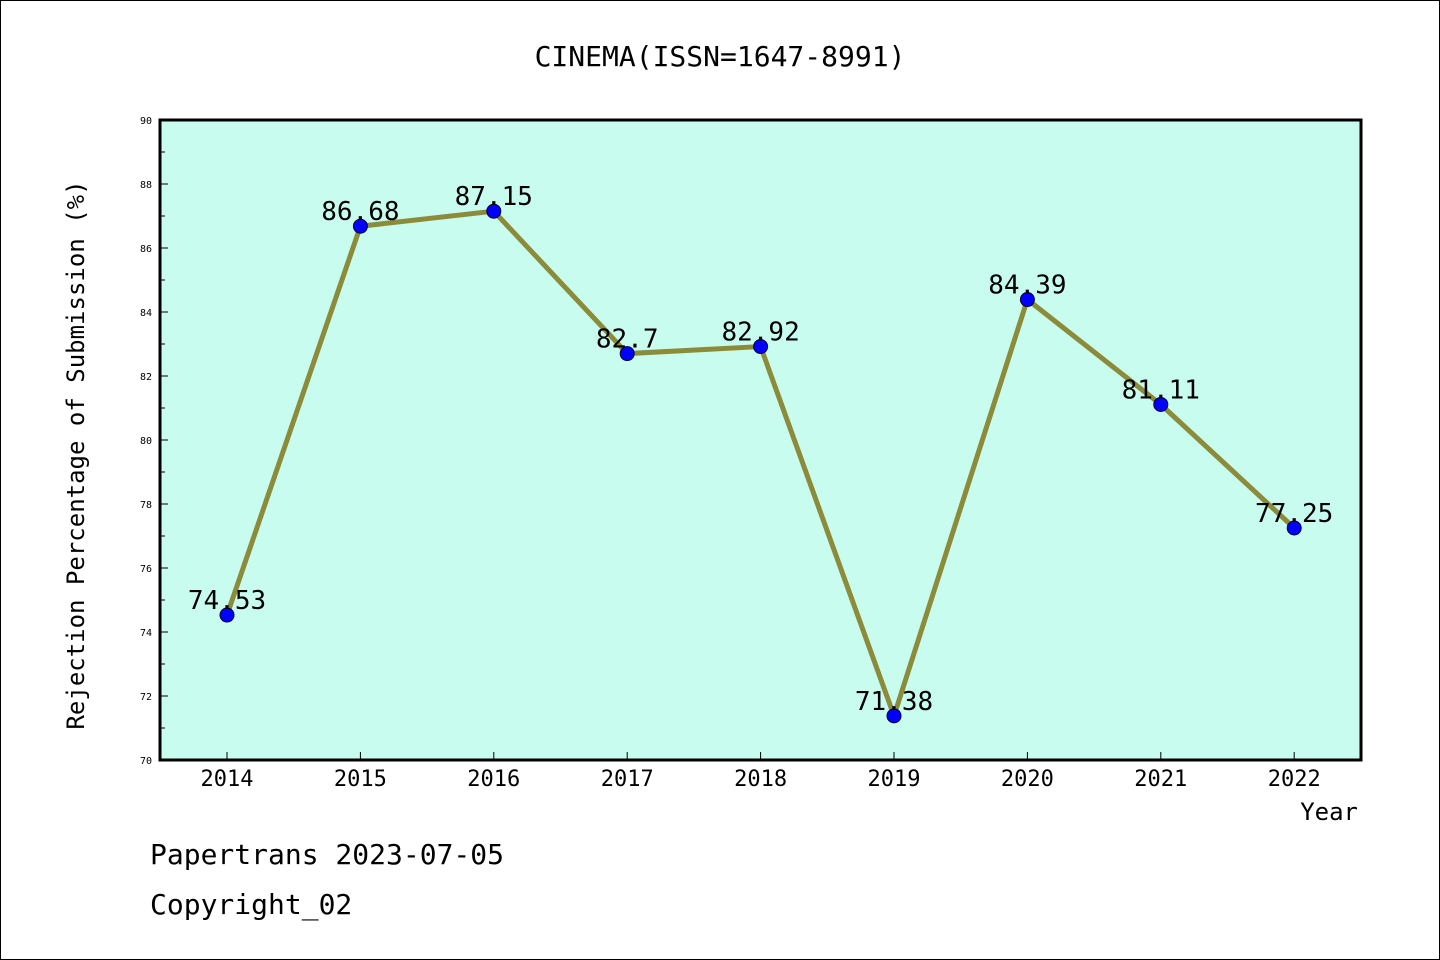 The image size is (1440, 960). Describe the element at coordinates (493, 779) in the screenshot. I see `x-tick-label: 2016` at that location.